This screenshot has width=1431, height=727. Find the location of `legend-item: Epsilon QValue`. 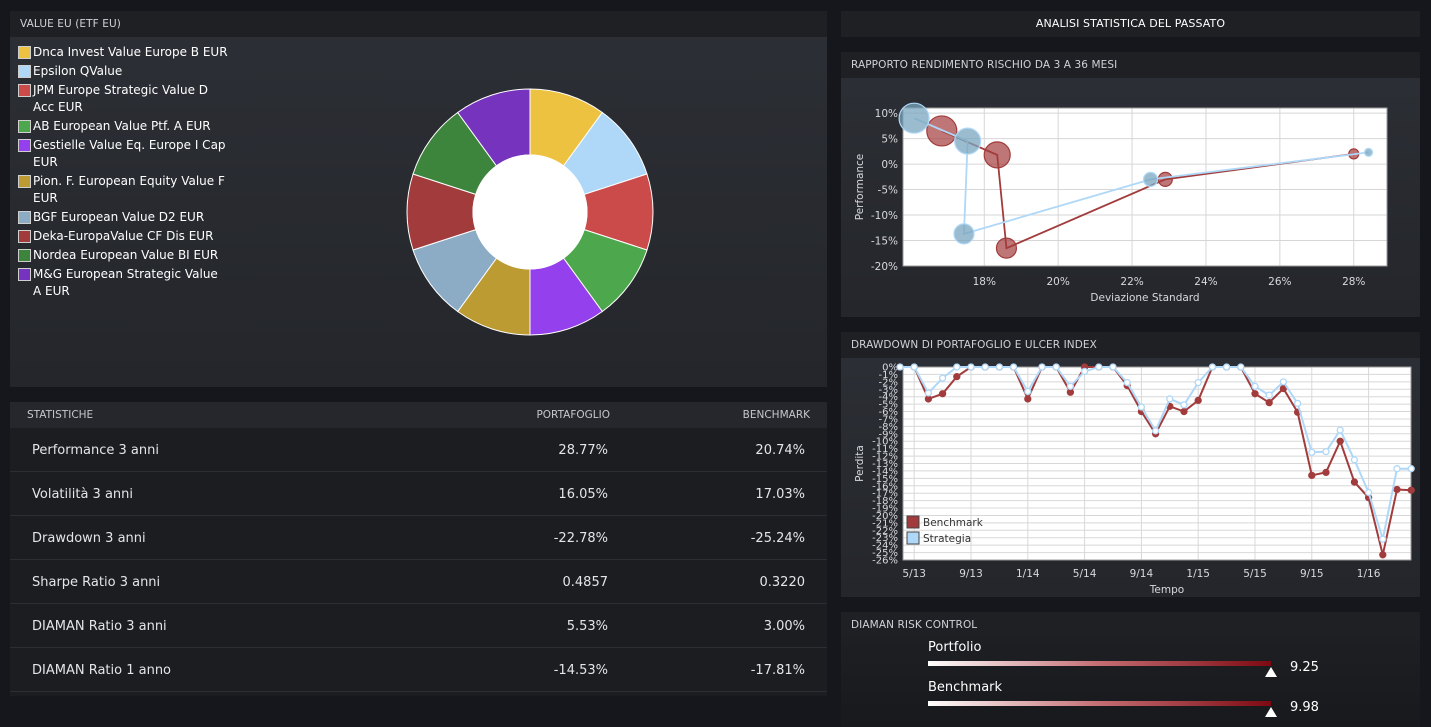

legend-item: Epsilon QValue is located at coordinates (123, 71).